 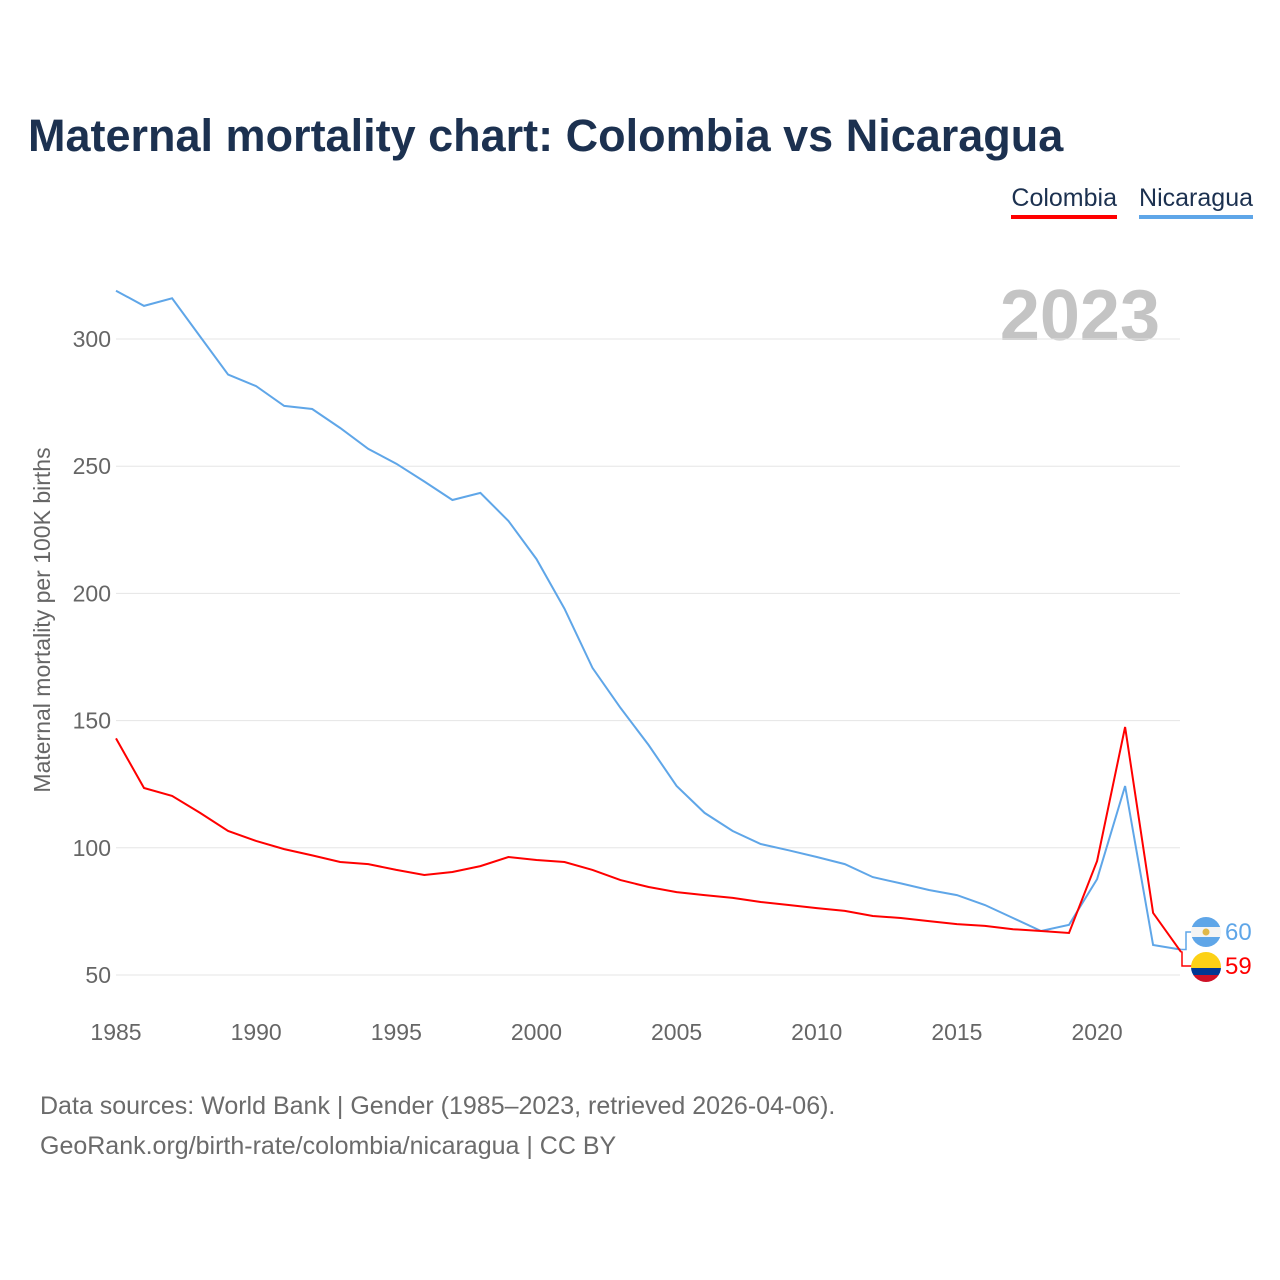 What do you see at coordinates (98, 975) in the screenshot?
I see `y-tick-label: 50` at bounding box center [98, 975].